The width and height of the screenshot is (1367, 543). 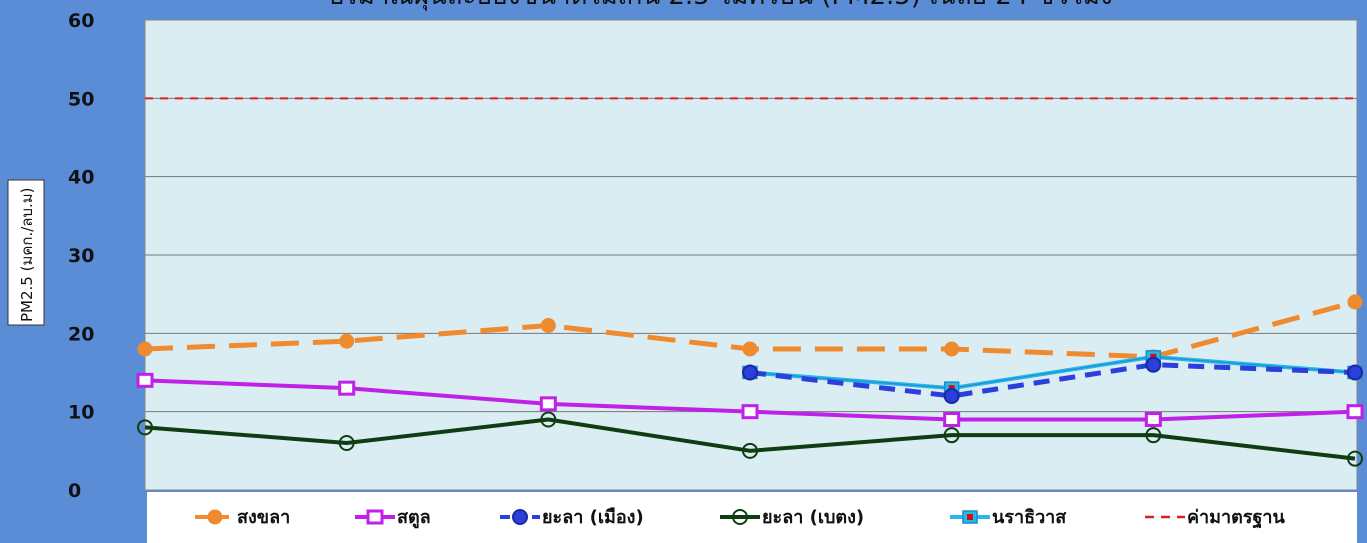 What do you see at coordinates (81, 334) in the screenshot?
I see `y-tick-label: 20` at bounding box center [81, 334].